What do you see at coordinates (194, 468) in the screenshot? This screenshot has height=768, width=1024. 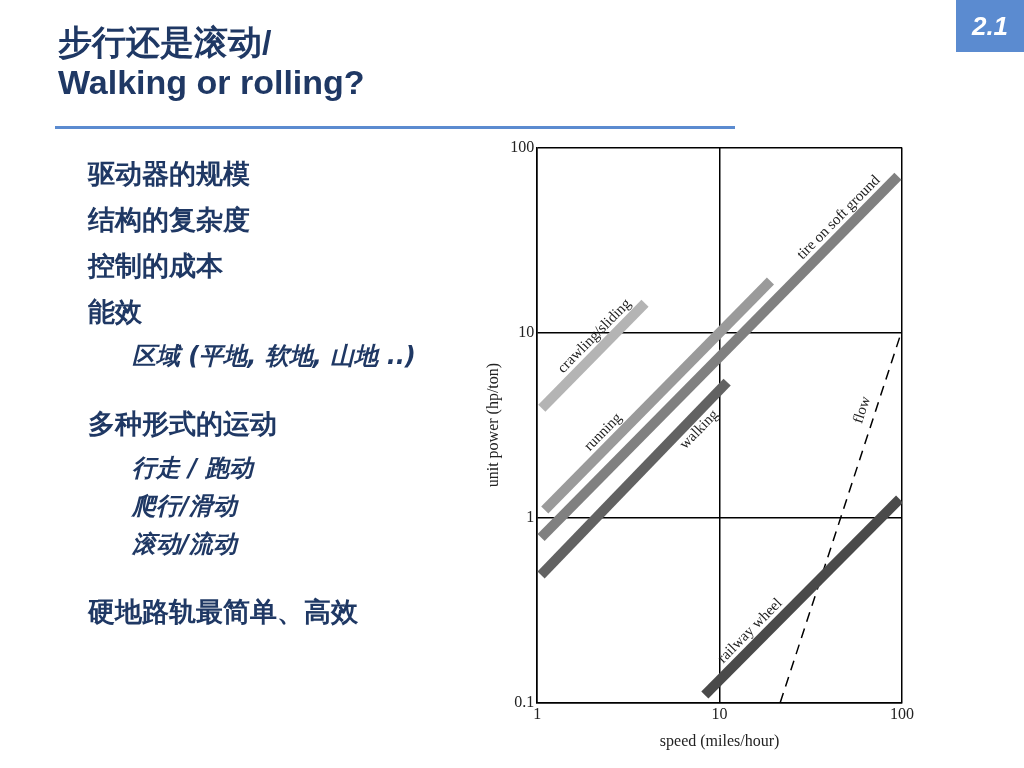 I see `text: 行走 / 跑动` at bounding box center [194, 468].